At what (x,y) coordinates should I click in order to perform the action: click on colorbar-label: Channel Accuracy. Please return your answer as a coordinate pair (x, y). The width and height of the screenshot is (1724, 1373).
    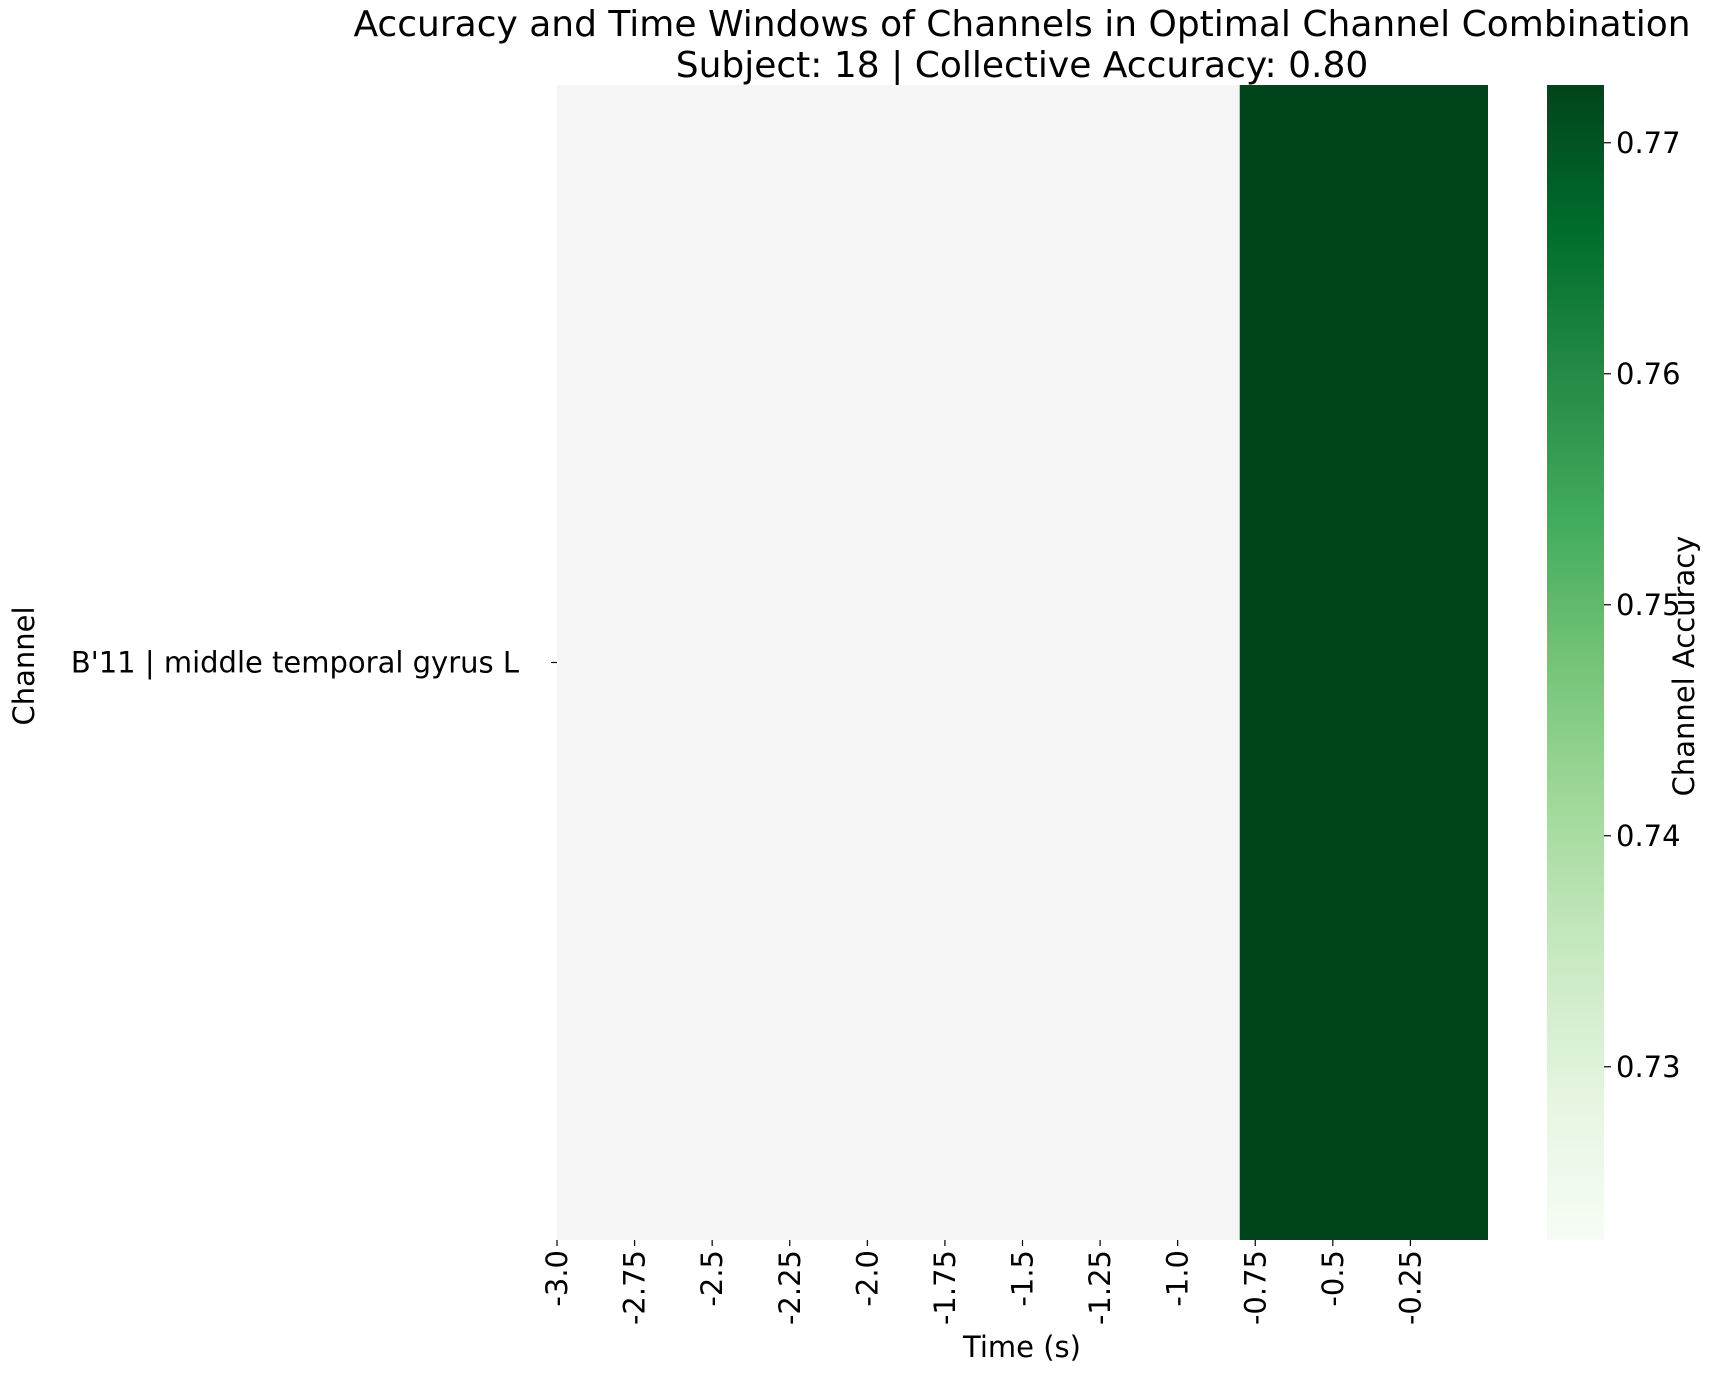
    Looking at the image, I should click on (1684, 666).